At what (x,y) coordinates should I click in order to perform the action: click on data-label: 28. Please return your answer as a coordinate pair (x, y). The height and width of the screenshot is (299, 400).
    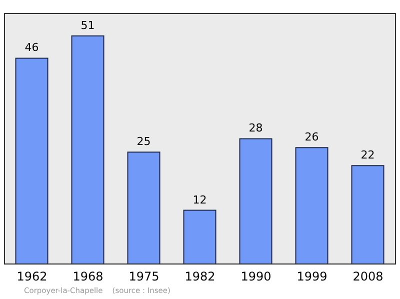
    Looking at the image, I should click on (255, 128).